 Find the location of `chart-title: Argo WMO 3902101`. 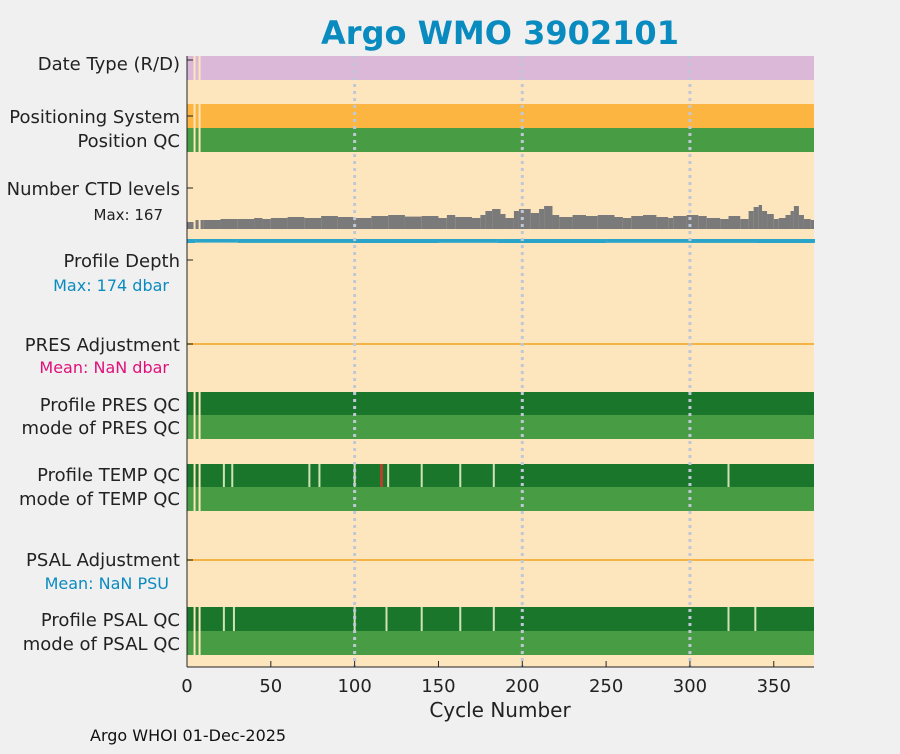

chart-title: Argo WMO 3902101 is located at coordinates (500, 33).